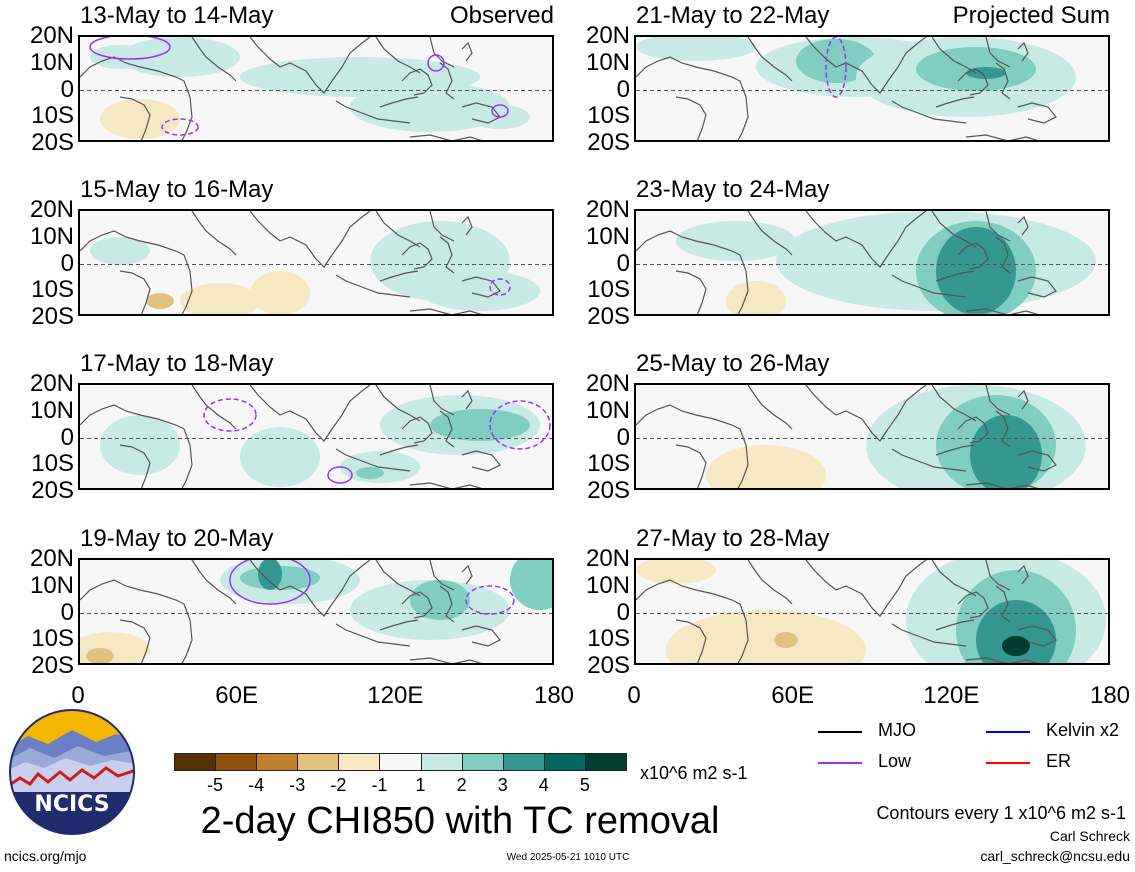 The height and width of the screenshot is (872, 1135). What do you see at coordinates (400, 775) in the screenshot?
I see `colorbar: -5 -4 -3 -2 -1 1 2 3 4 5` at bounding box center [400, 775].